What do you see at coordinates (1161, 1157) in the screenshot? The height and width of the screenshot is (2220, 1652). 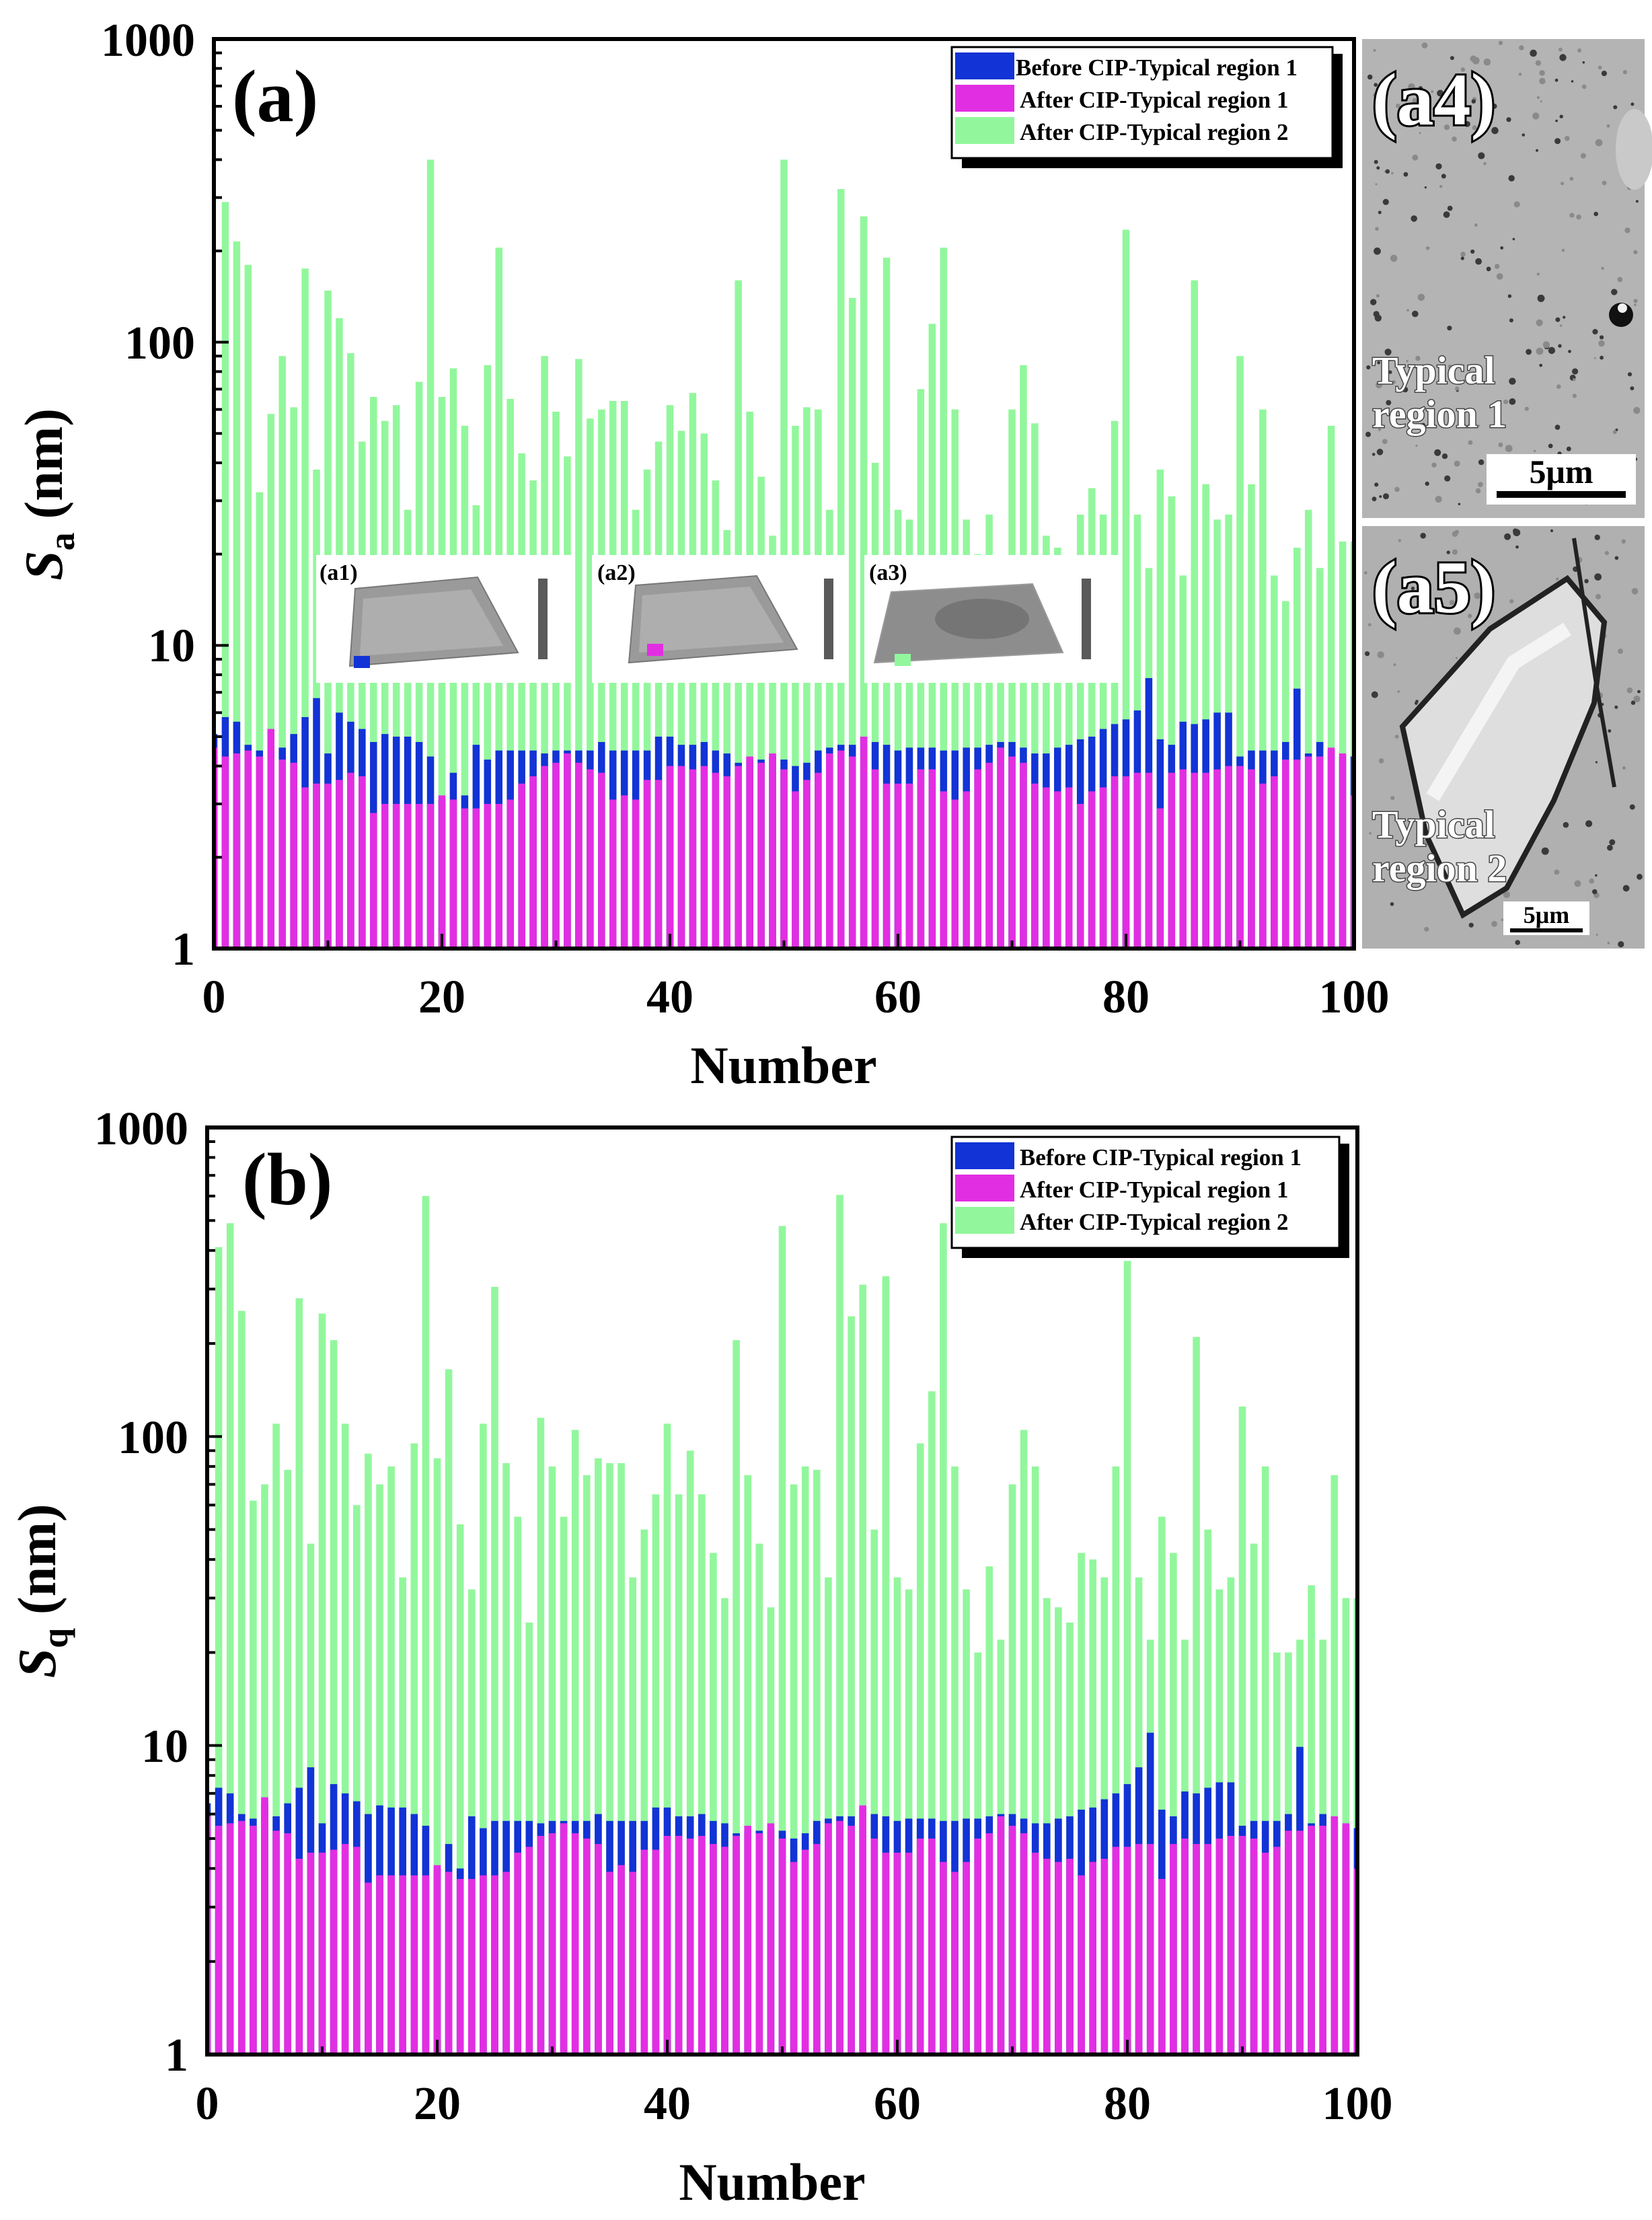 I see `legend-b-label-before-r1: Before CIP-Typical region 1` at bounding box center [1161, 1157].